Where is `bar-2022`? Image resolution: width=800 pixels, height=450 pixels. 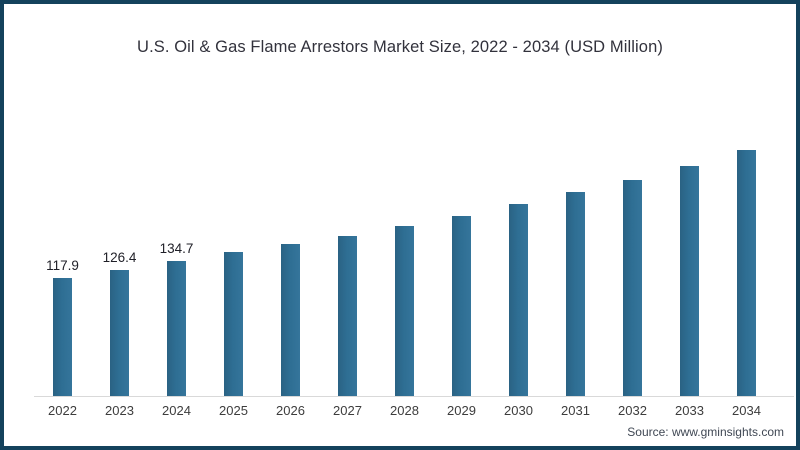
bar-2022 is located at coordinates (62, 337).